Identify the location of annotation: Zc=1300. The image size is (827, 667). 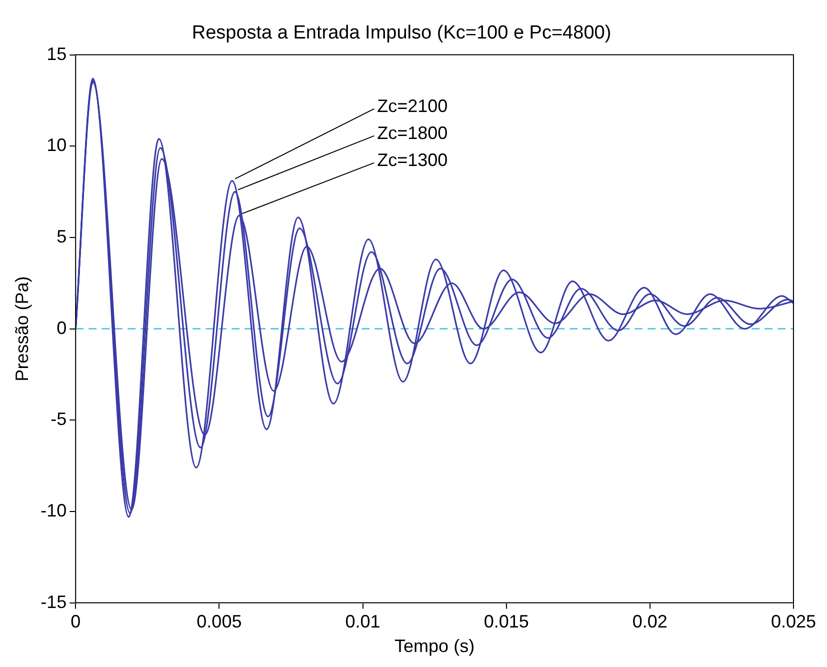
(412, 160).